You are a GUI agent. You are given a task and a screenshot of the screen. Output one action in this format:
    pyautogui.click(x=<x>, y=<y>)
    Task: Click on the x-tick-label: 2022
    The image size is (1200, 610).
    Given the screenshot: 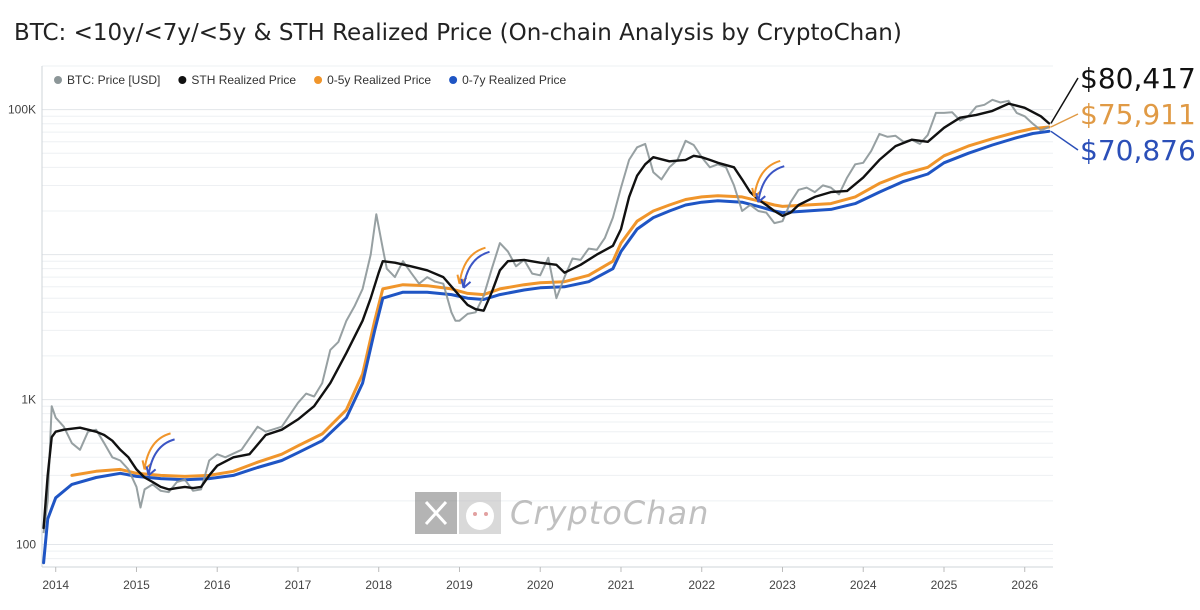 What is the action you would take?
    pyautogui.click(x=701, y=585)
    